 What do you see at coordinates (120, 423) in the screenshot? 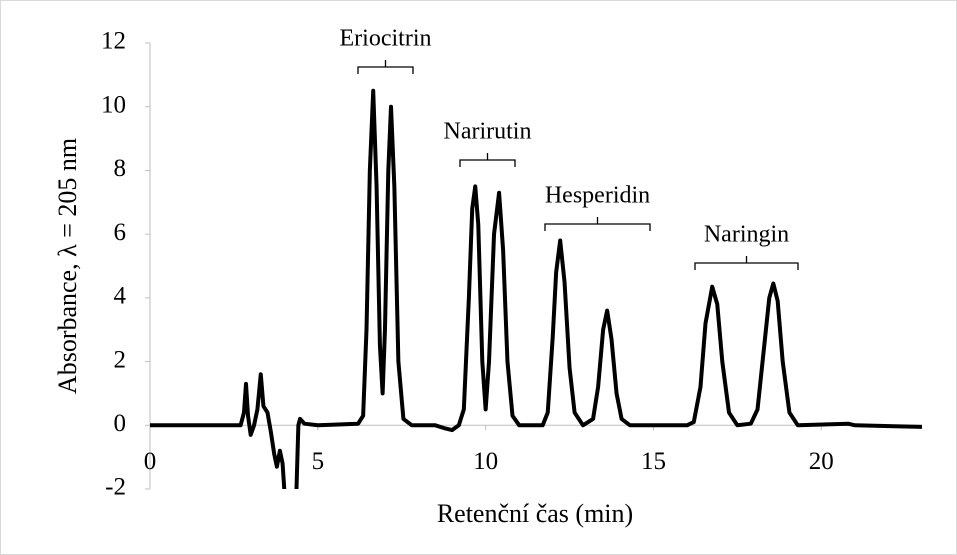
I see `y-tick-label: 0` at bounding box center [120, 423].